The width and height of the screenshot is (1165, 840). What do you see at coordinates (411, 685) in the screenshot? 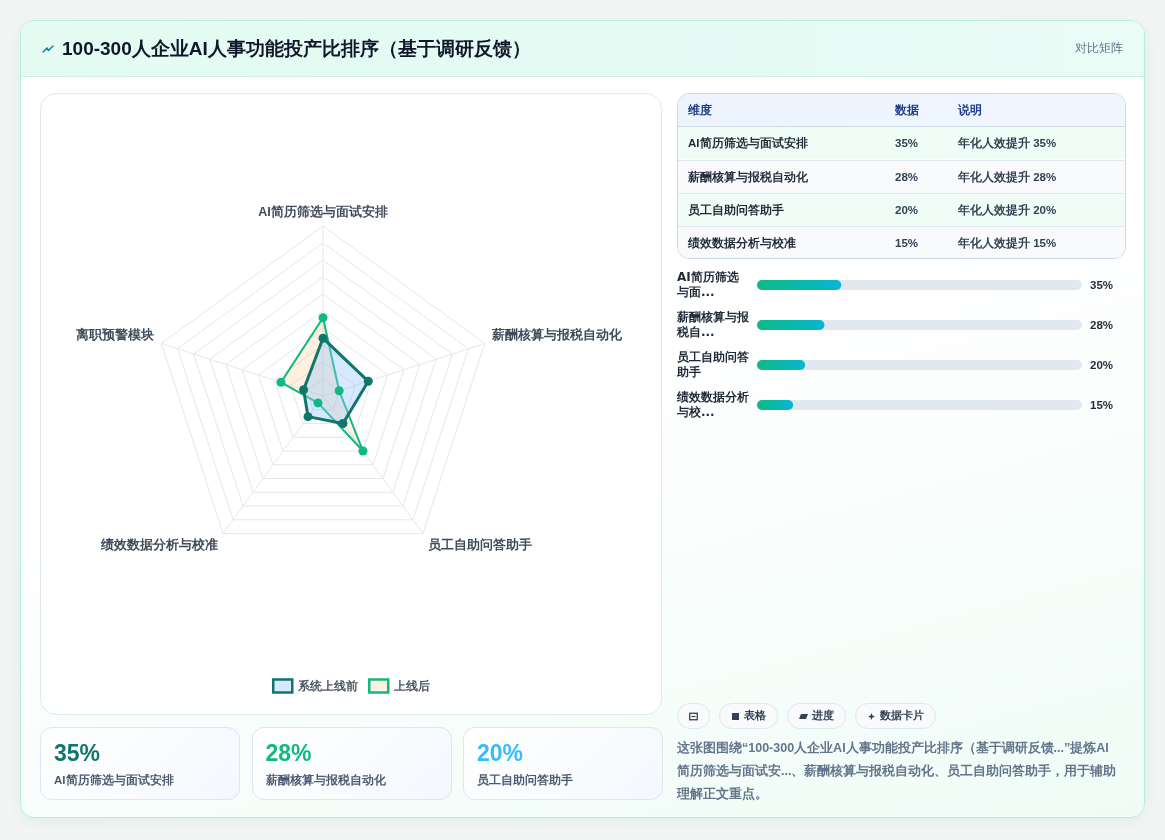
I see `legend-label: 上线后` at bounding box center [411, 685].